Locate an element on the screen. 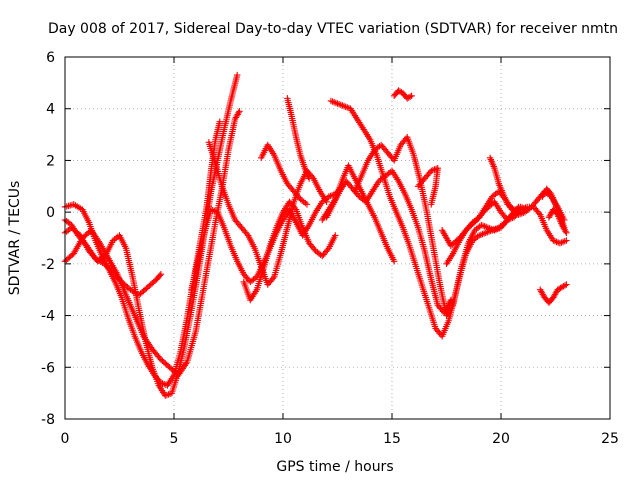  y-tick-label: 2 is located at coordinates (50, 161).